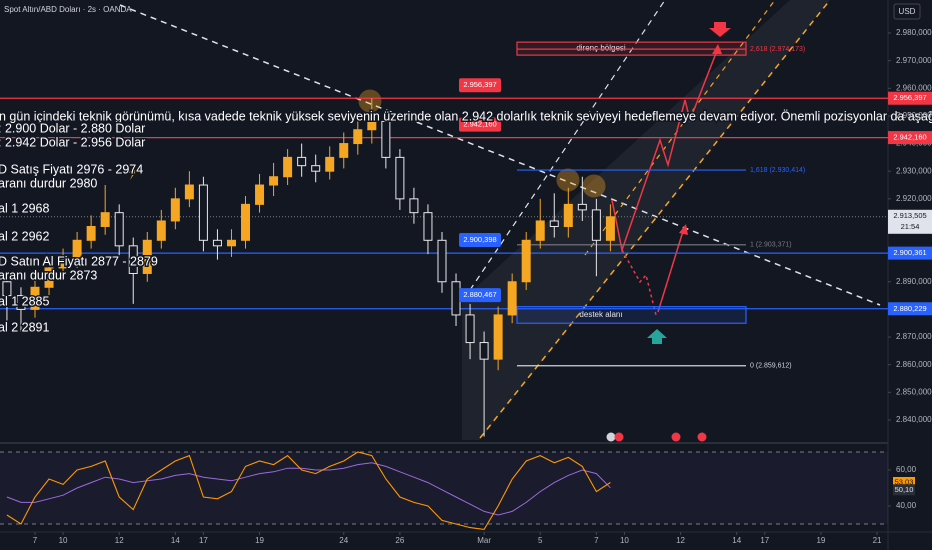  I want to click on up-arrow, so click(657, 336).